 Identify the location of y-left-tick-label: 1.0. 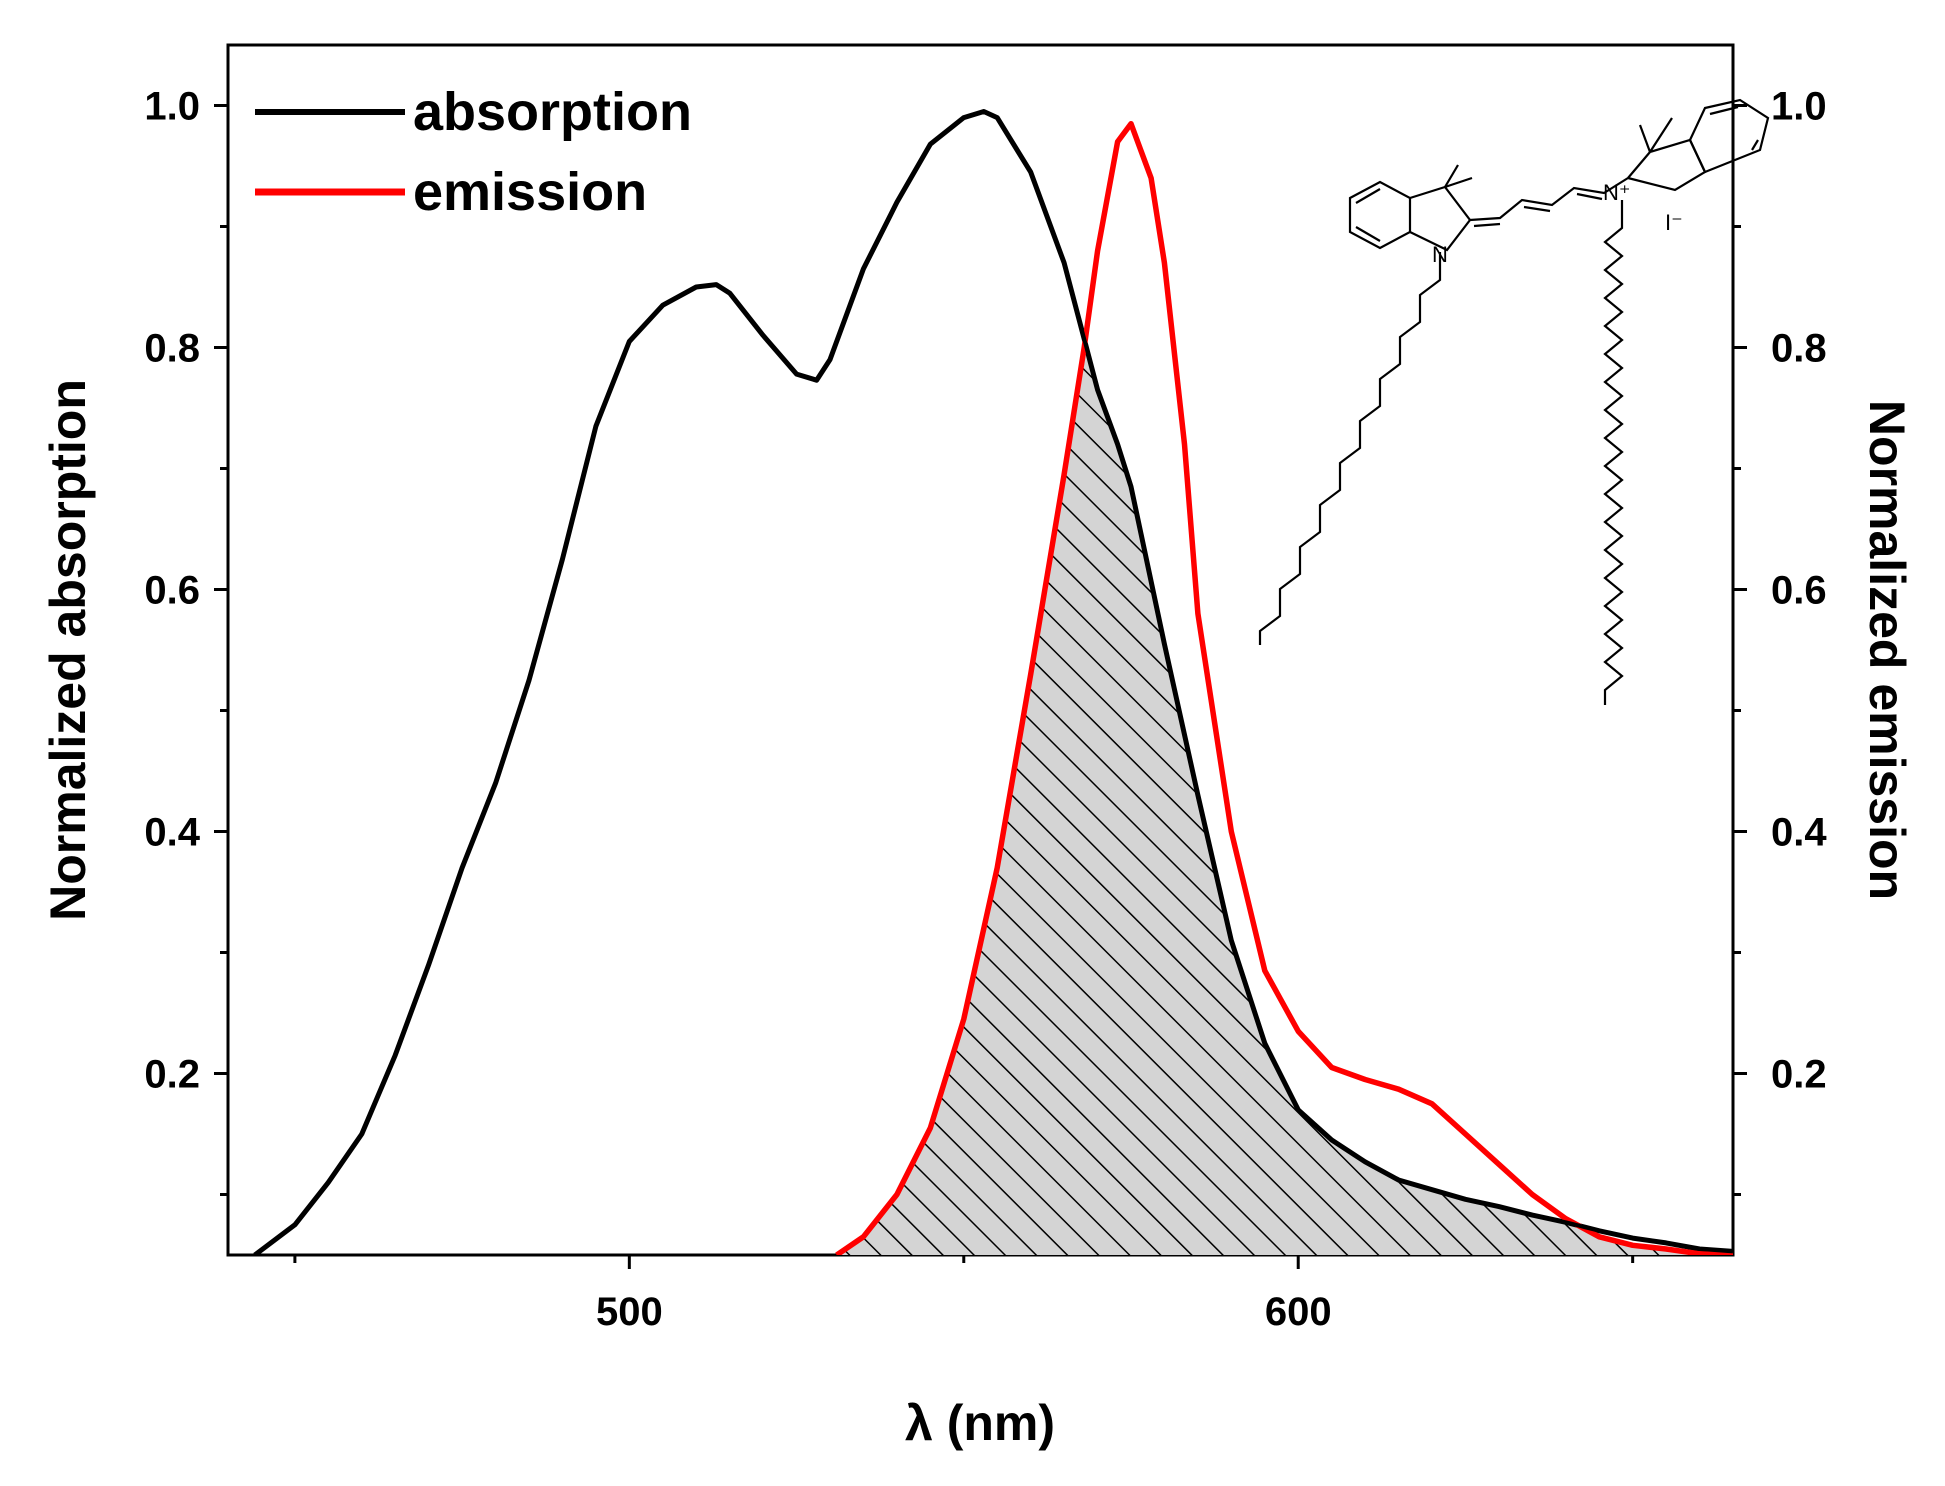
(172, 107).